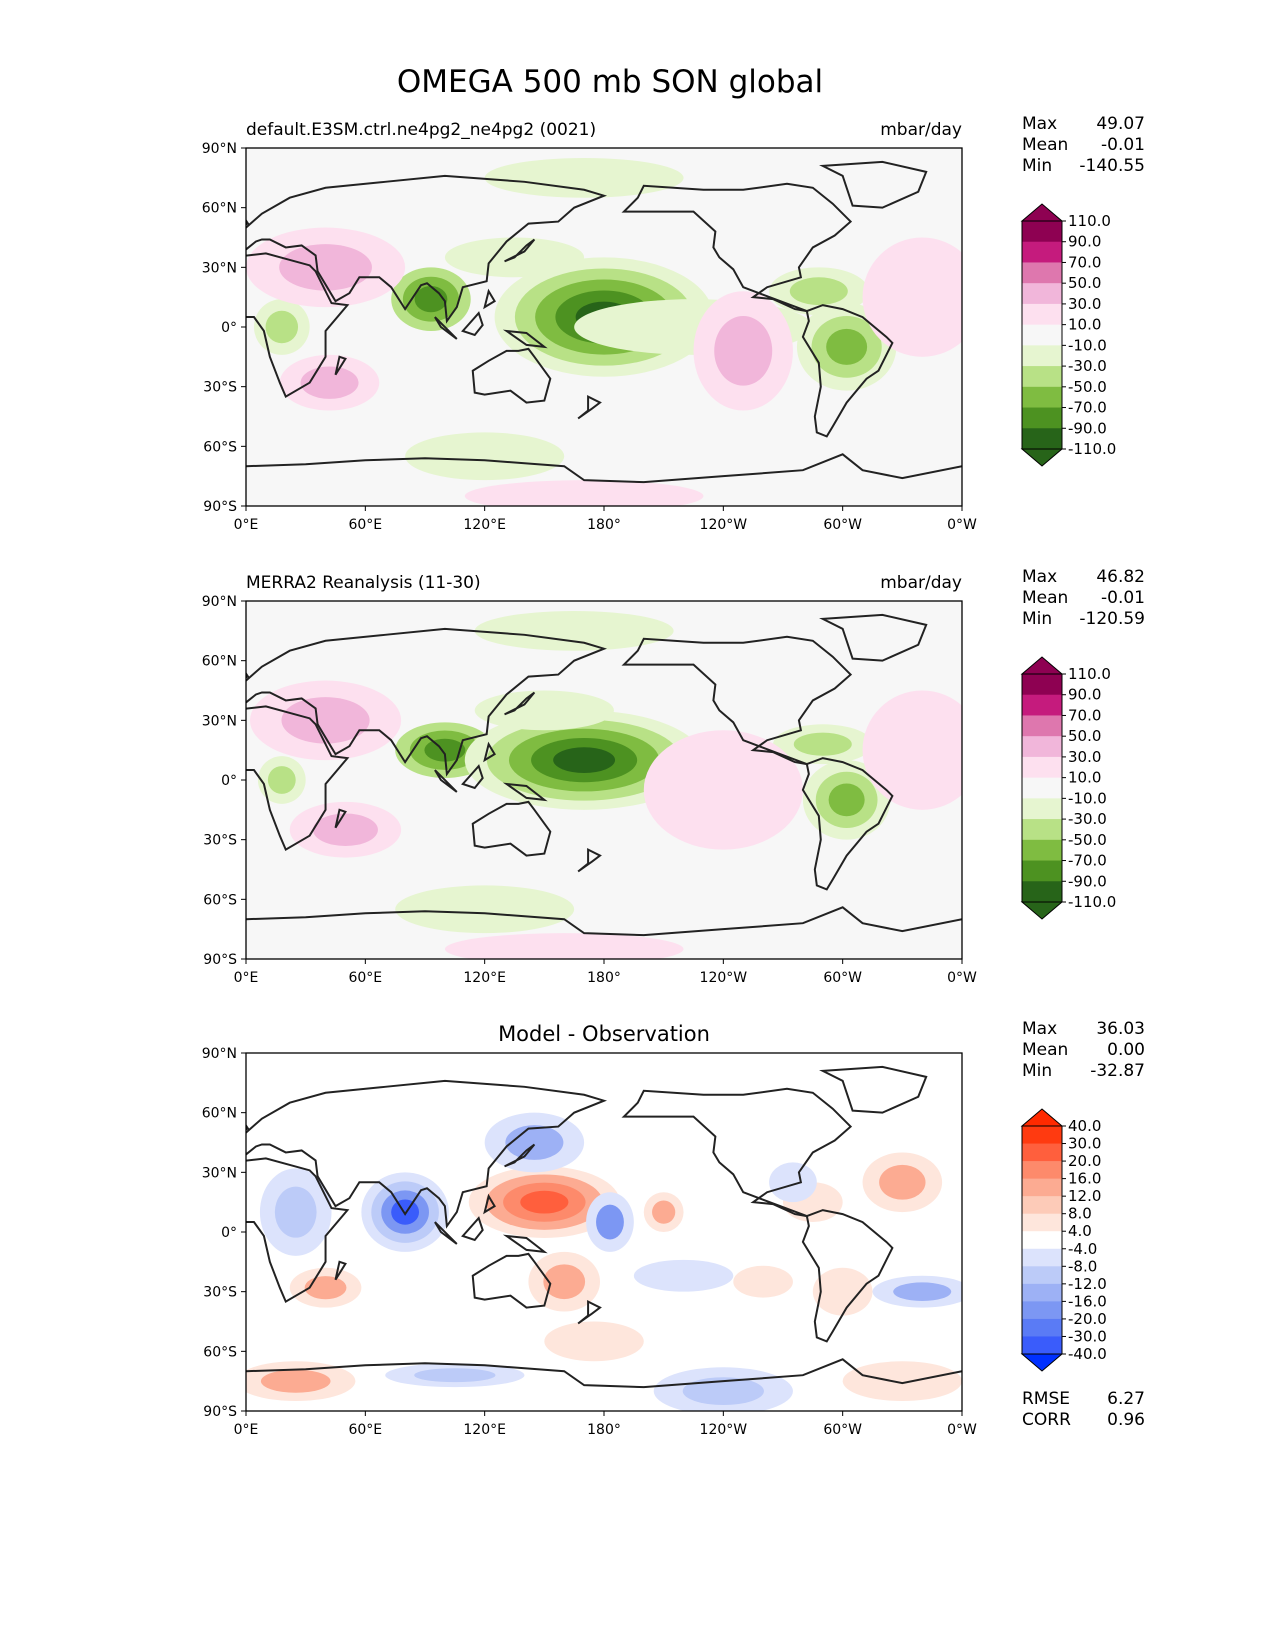  I want to click on colorbar-tick-label: -10.0, so click(1087, 798).